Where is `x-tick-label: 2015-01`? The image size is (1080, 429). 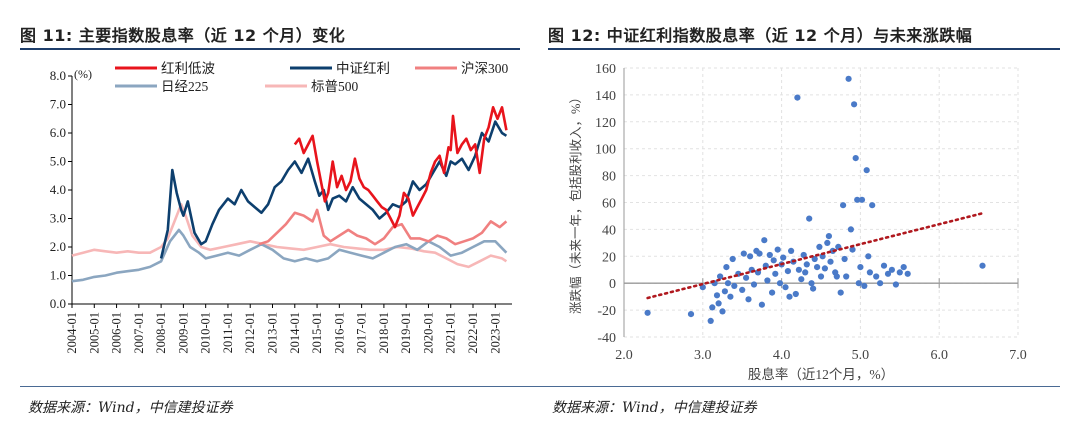
x-tick-label: 2015-01 is located at coordinates (317, 333).